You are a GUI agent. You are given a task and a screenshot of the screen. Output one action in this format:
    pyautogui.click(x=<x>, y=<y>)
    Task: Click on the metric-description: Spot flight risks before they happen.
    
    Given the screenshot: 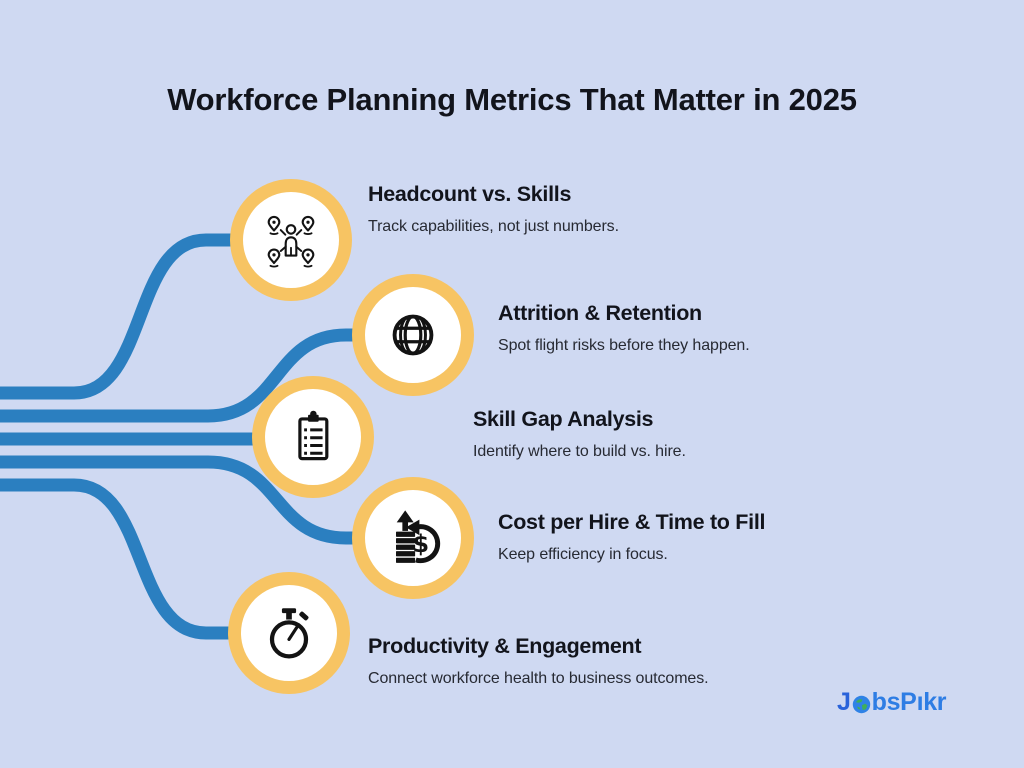 What is the action you would take?
    pyautogui.click(x=624, y=345)
    